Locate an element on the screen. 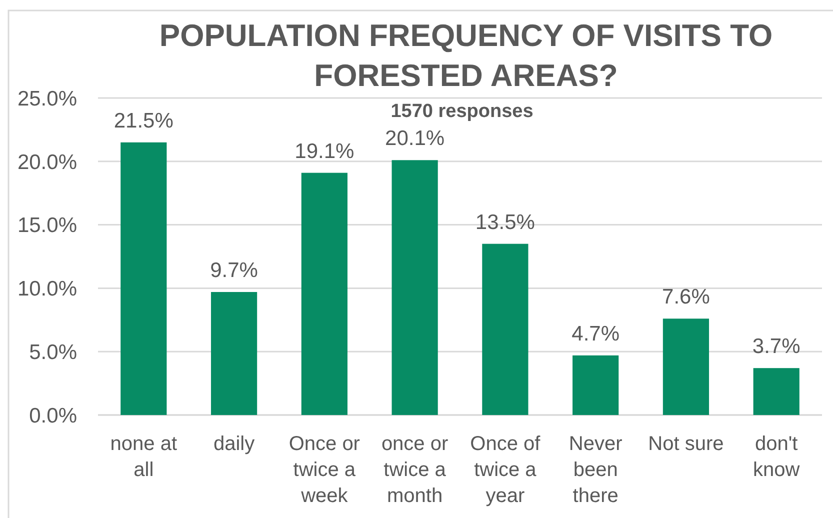  chart-subtitle: 1570 responses is located at coordinates (462, 111).